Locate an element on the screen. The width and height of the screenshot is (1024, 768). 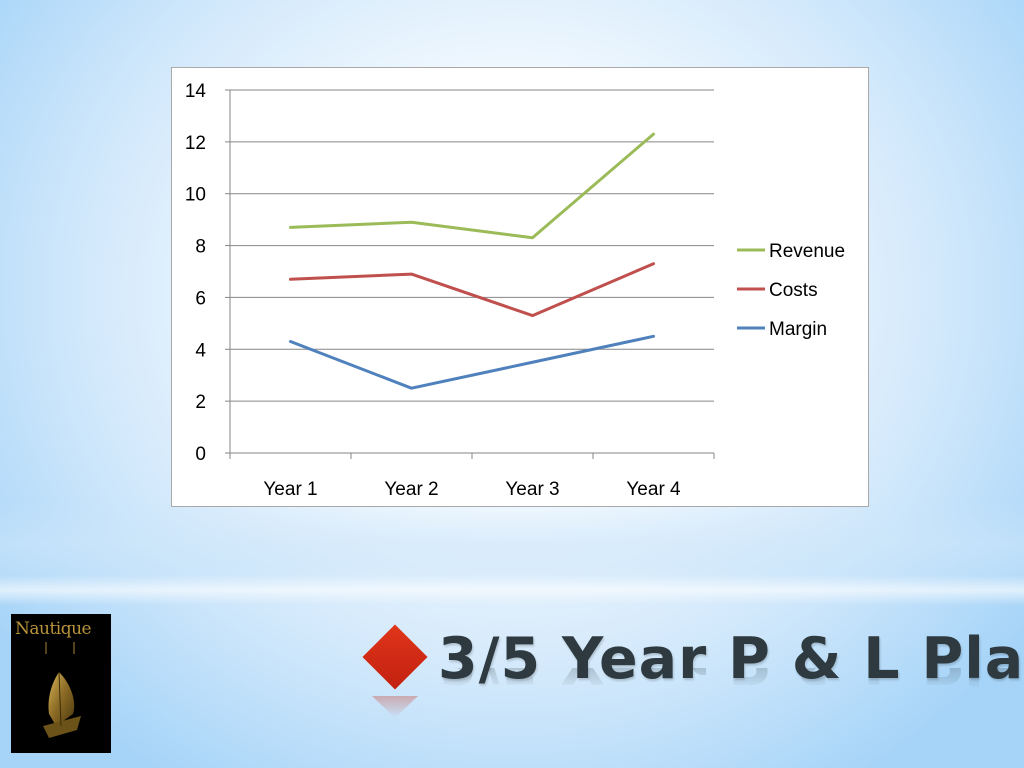
slide-title-reflection: 3/5 Year P & L Plan is located at coordinates (731, 679).